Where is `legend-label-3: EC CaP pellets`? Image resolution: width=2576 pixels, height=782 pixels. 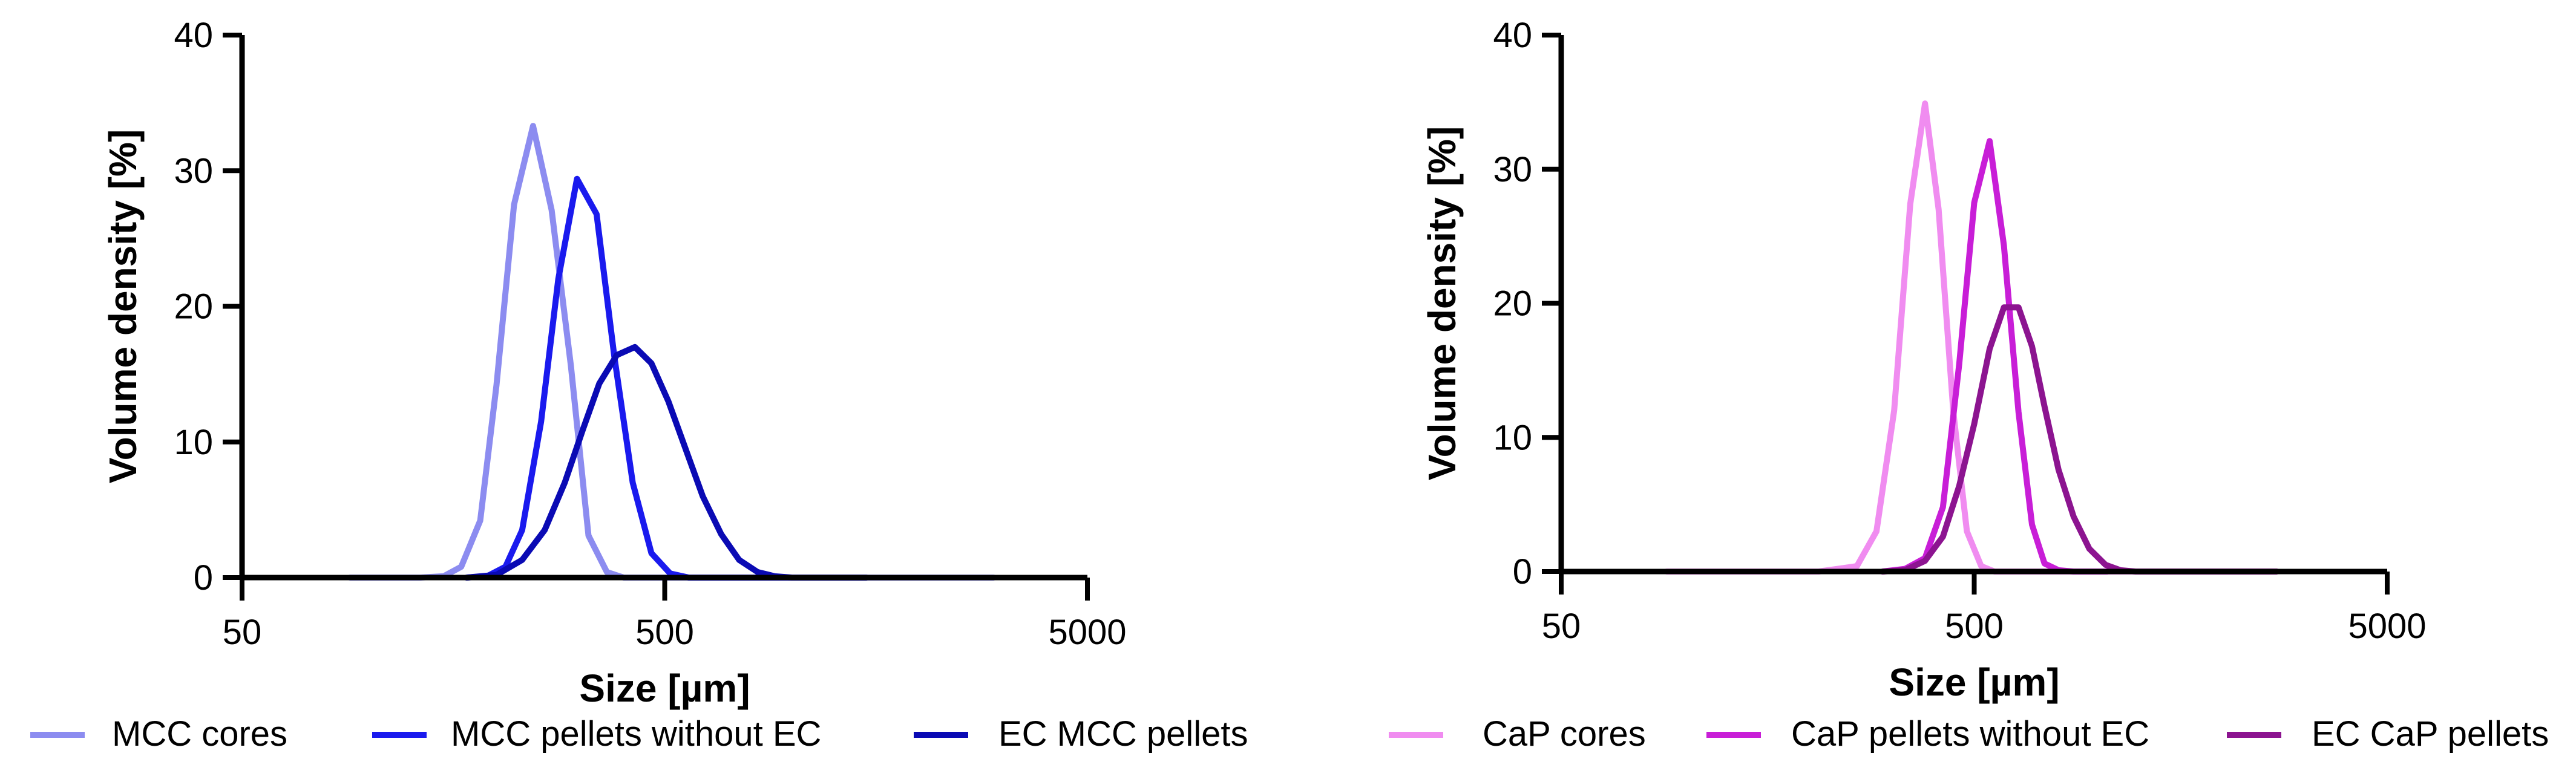 legend-label-3: EC CaP pellets is located at coordinates (2430, 734).